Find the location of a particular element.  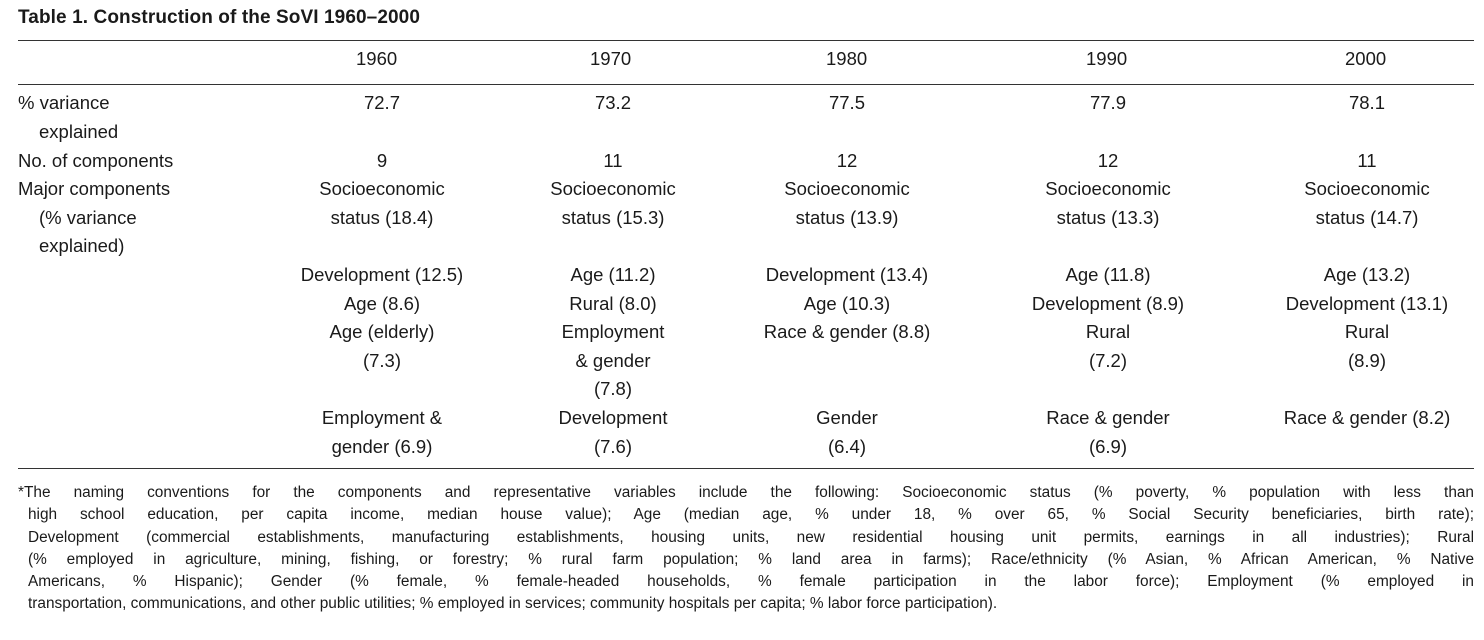

components-cell-1990: 12 is located at coordinates (1108, 160).